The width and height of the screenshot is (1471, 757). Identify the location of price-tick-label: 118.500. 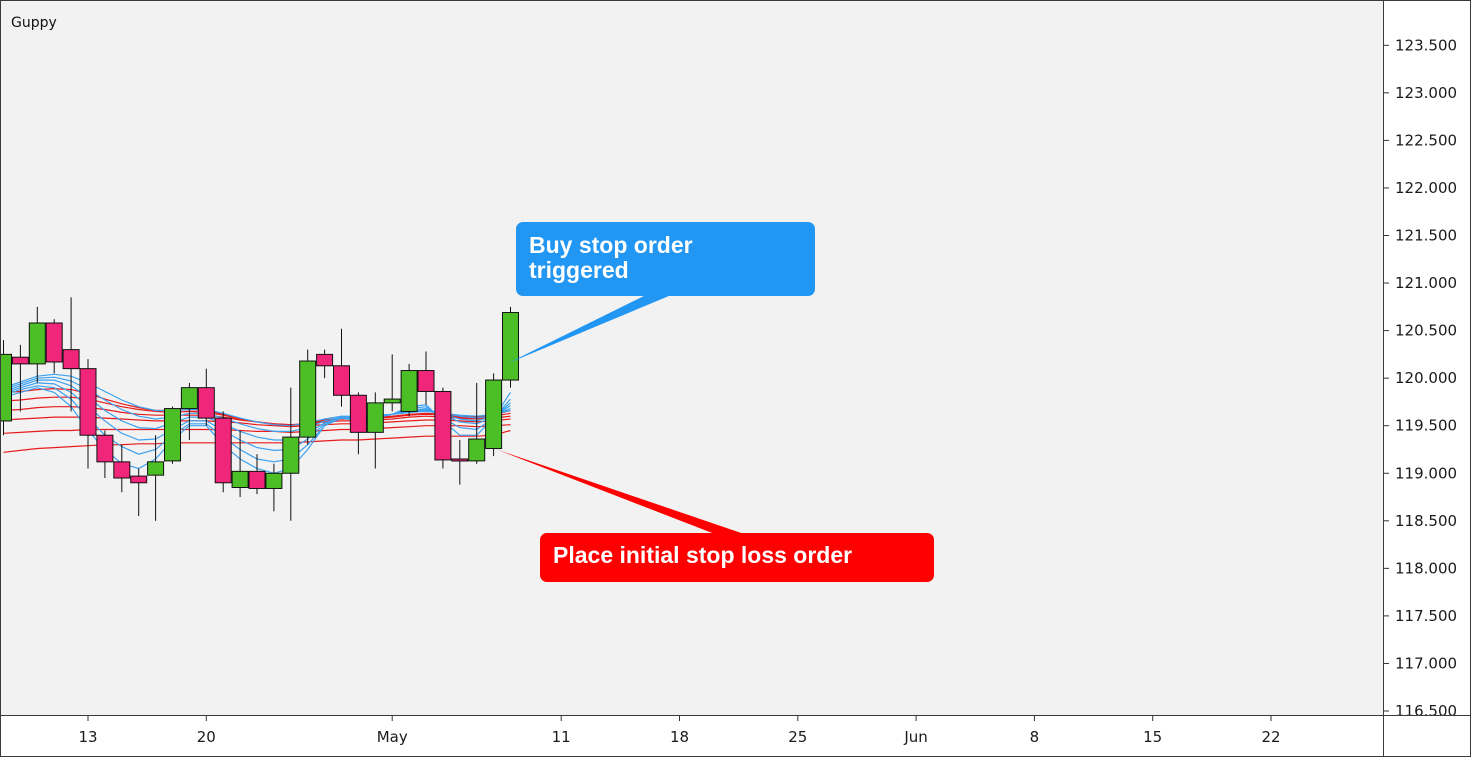
(1426, 521).